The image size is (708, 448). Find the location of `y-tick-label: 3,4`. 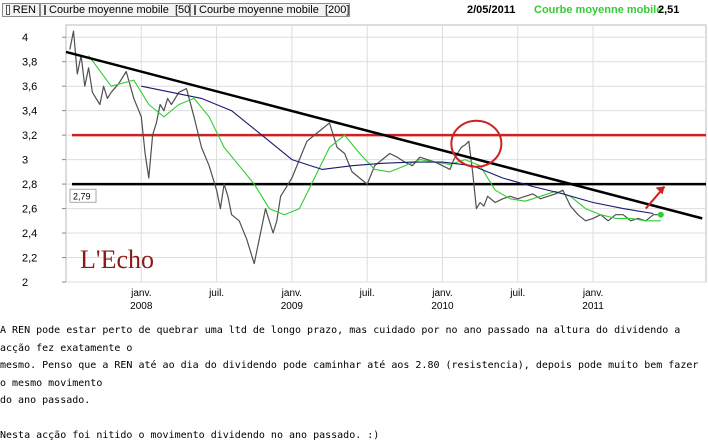

y-tick-label: 3,4 is located at coordinates (29, 112).